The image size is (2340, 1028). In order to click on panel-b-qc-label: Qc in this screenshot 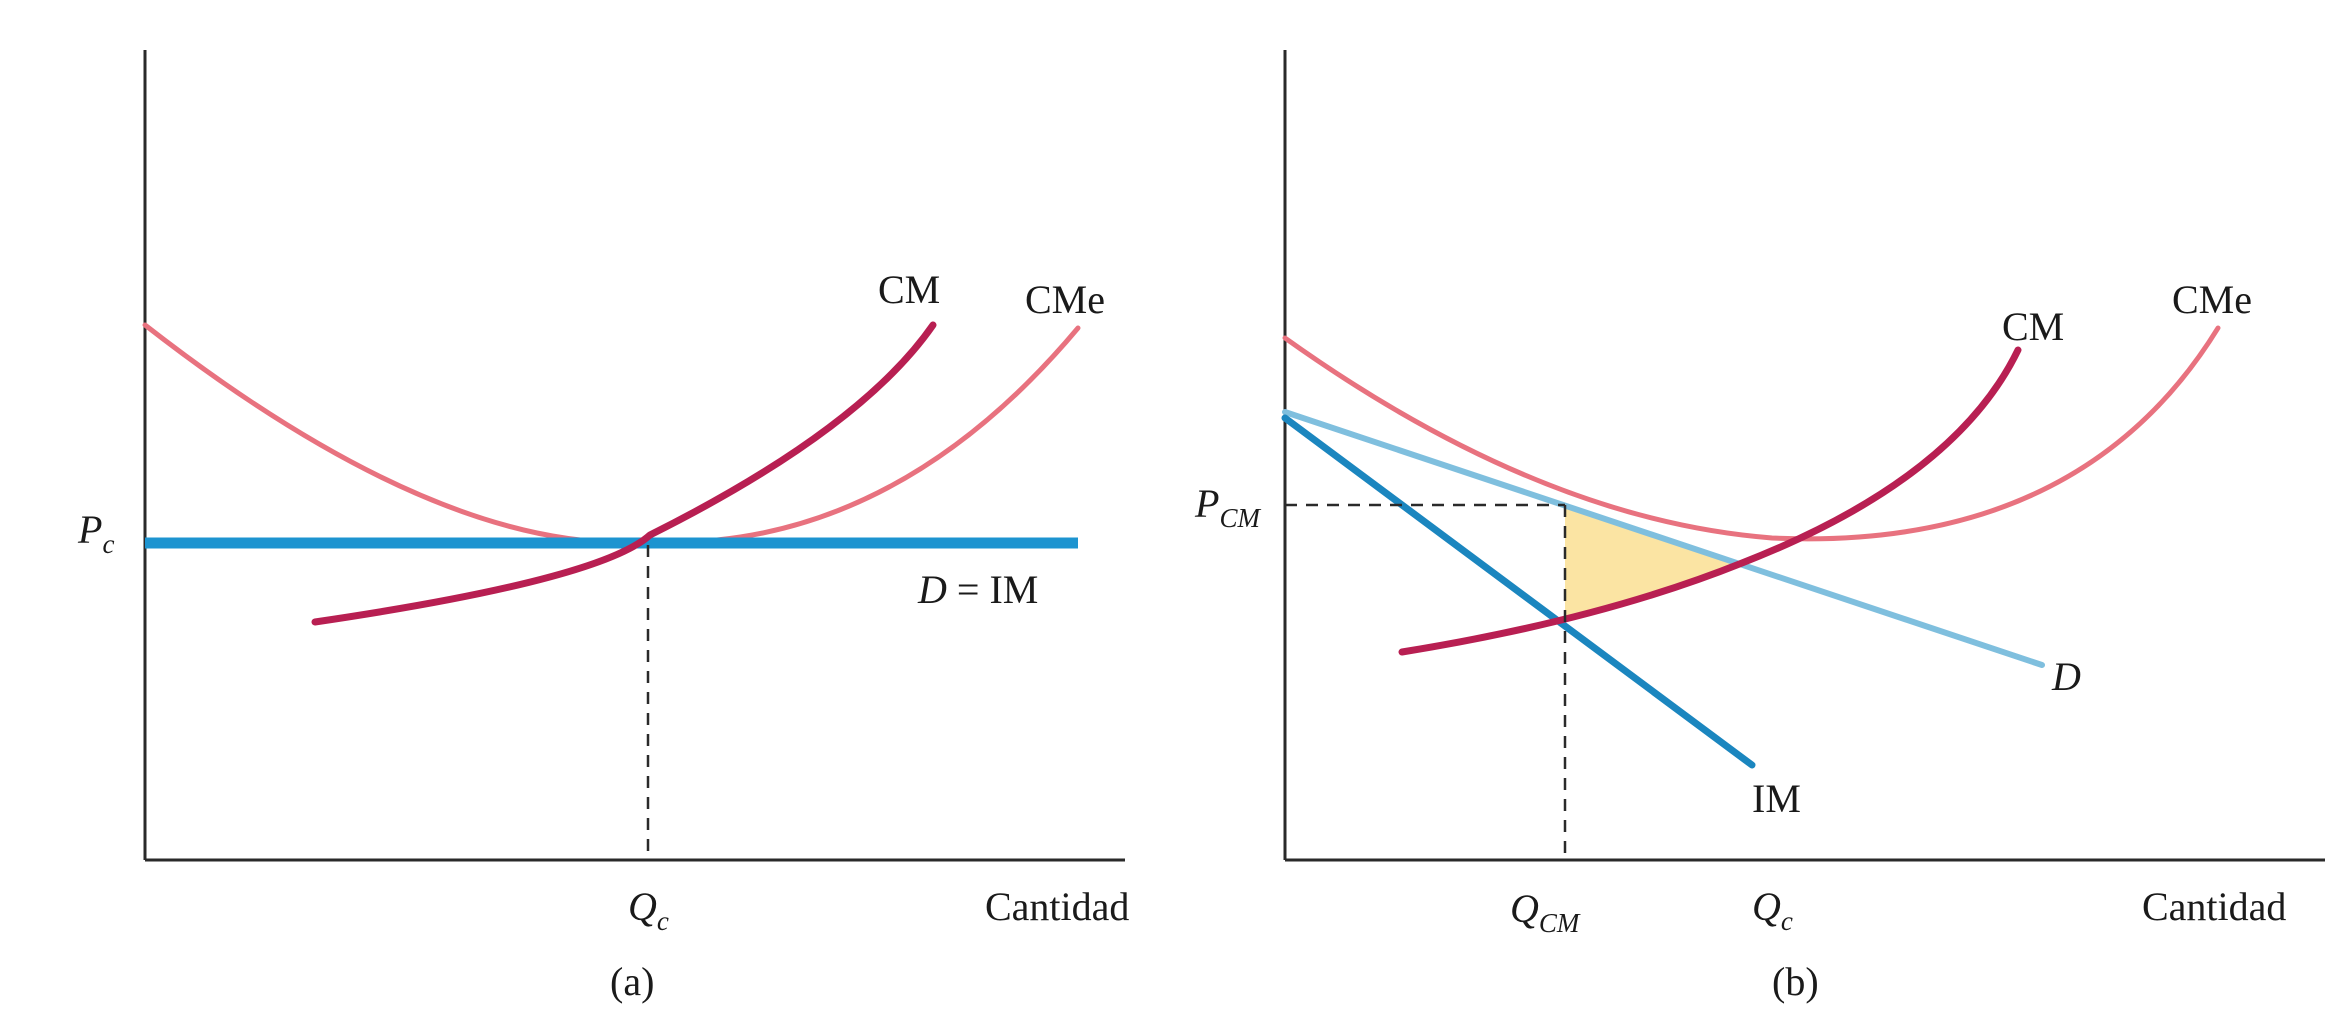, I will do `click(1772, 910)`.